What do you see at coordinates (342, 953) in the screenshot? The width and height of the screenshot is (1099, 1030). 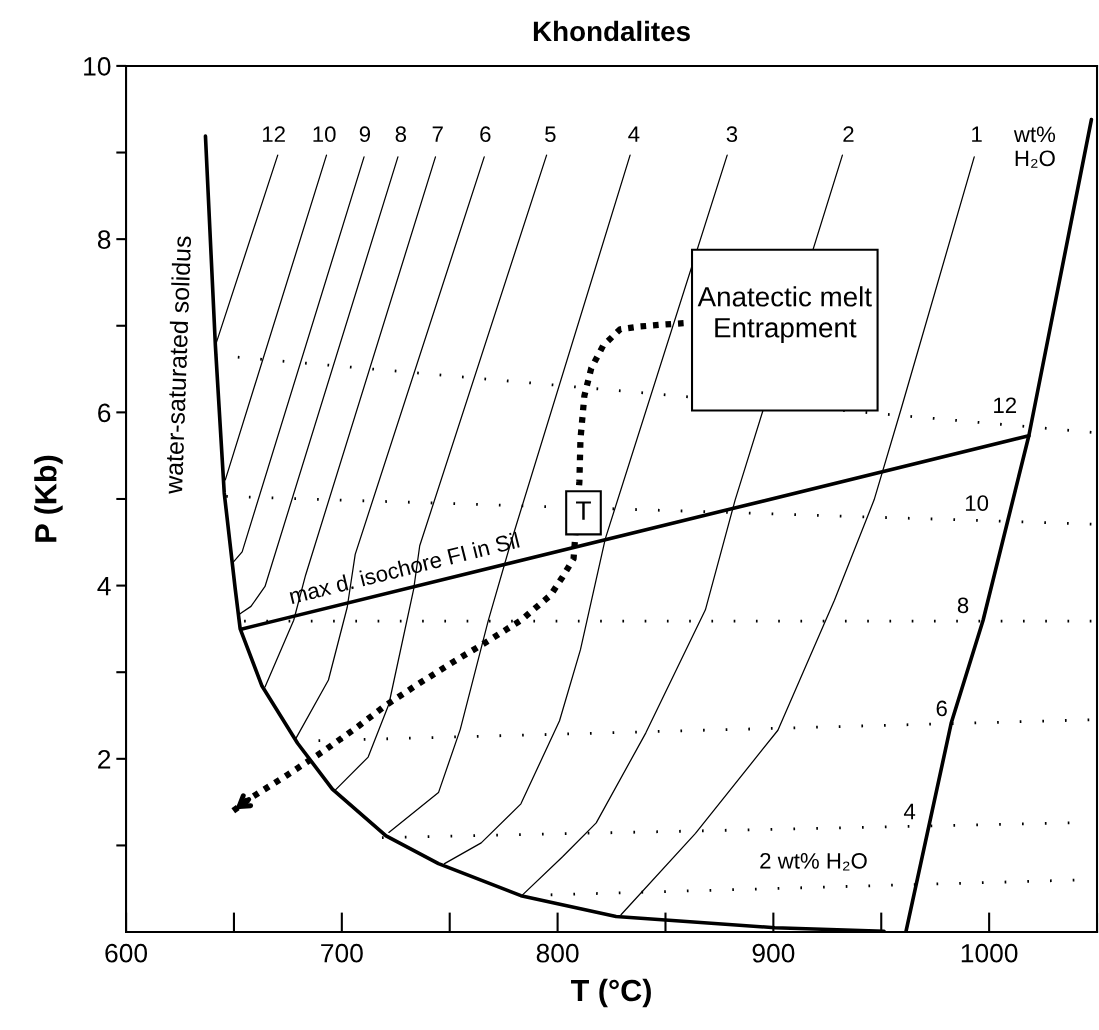 I see `x-tick-label: 700` at bounding box center [342, 953].